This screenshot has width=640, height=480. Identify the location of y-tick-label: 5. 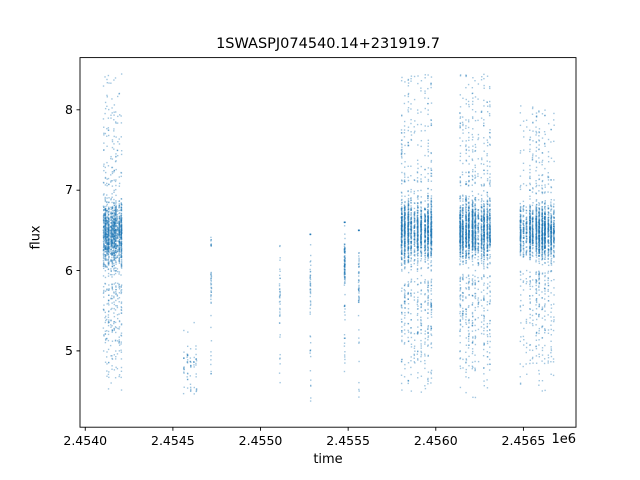
(69, 350).